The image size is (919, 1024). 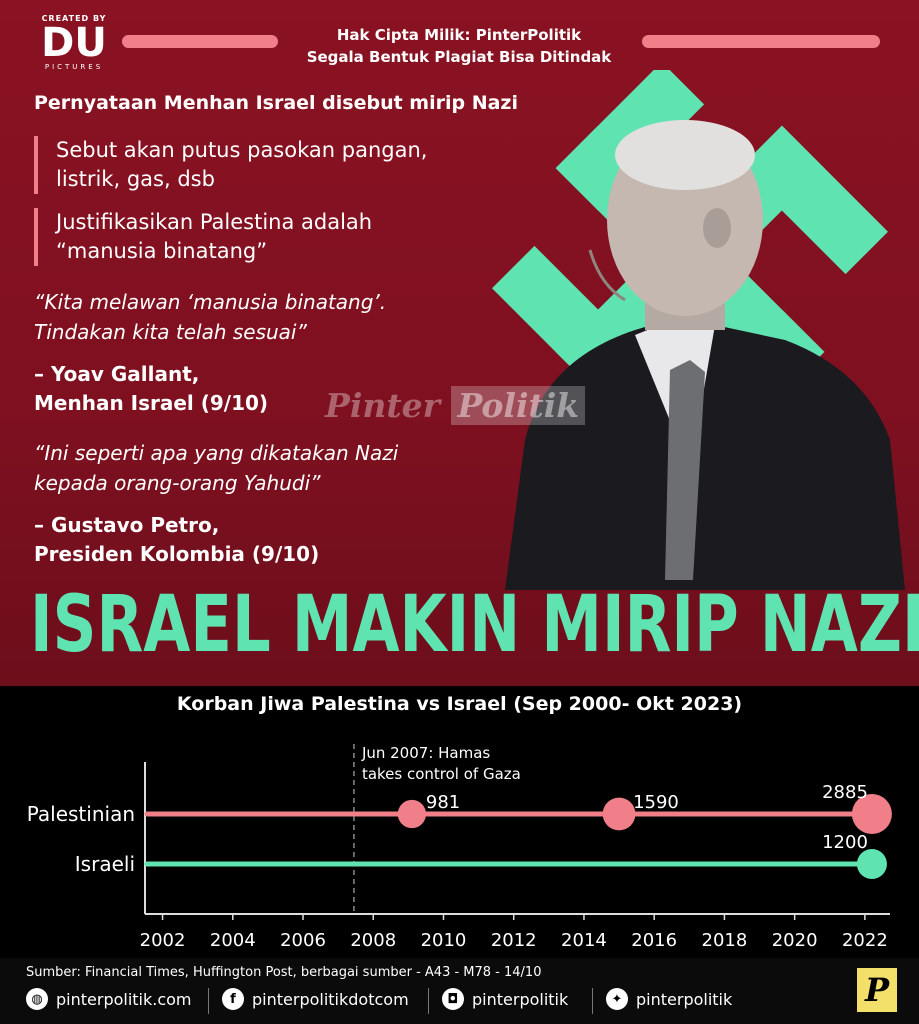 What do you see at coordinates (74, 67) in the screenshot?
I see `logo-sub: PICTURES` at bounding box center [74, 67].